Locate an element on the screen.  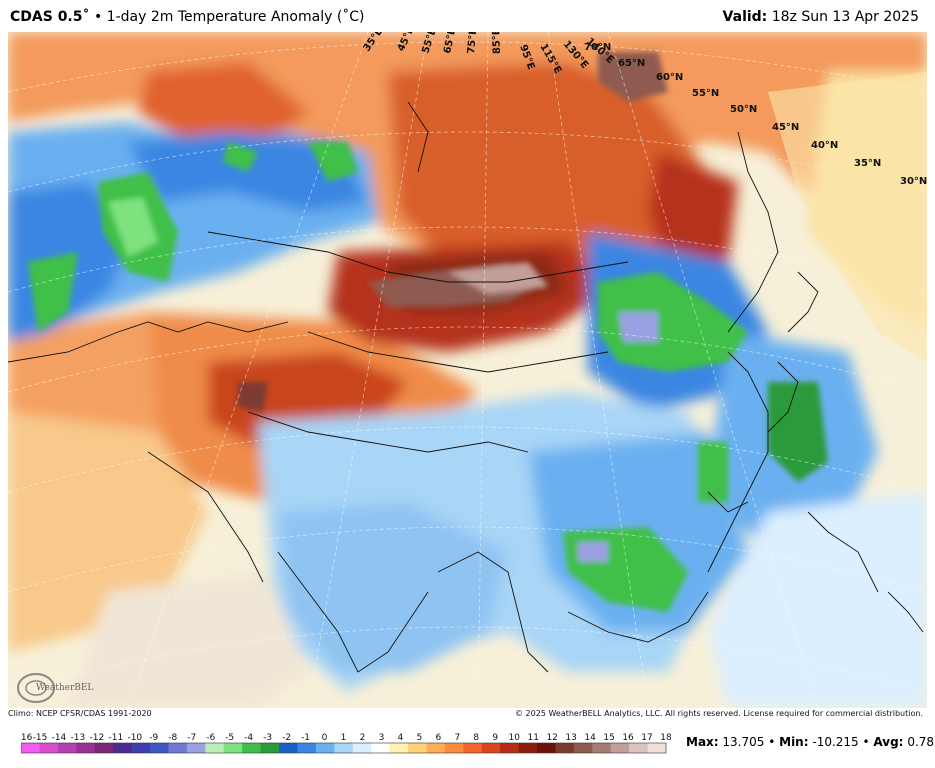
stats: Max: 13.705 • Min: -10.215 • Avg: 0.782 is located at coordinates (810, 742).